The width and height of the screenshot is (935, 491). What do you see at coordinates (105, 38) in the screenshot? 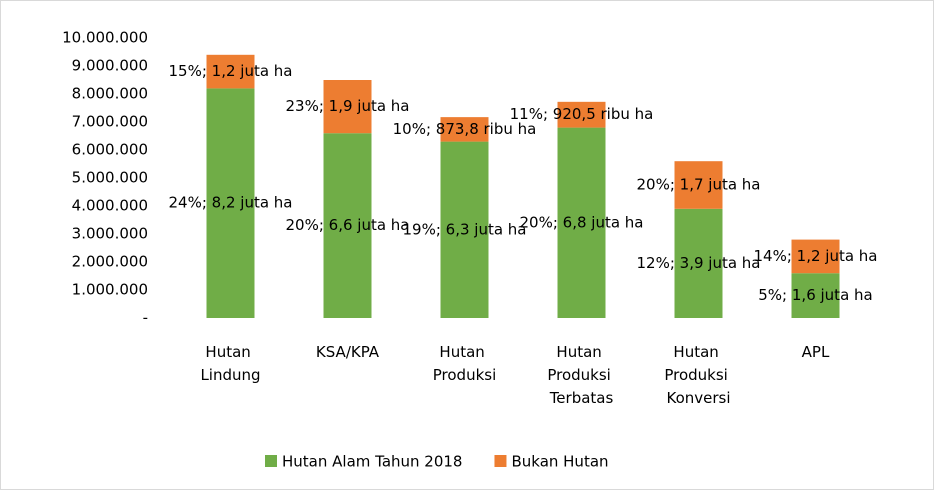
I see `y-tick-label: 10.000.000` at bounding box center [105, 38].